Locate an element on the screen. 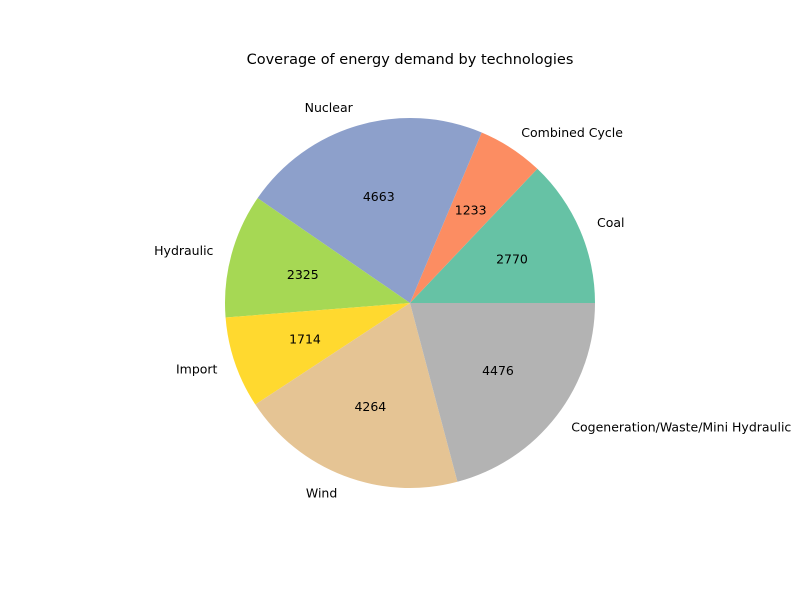 This screenshot has width=800, height=600. slice-coal is located at coordinates (502, 235).